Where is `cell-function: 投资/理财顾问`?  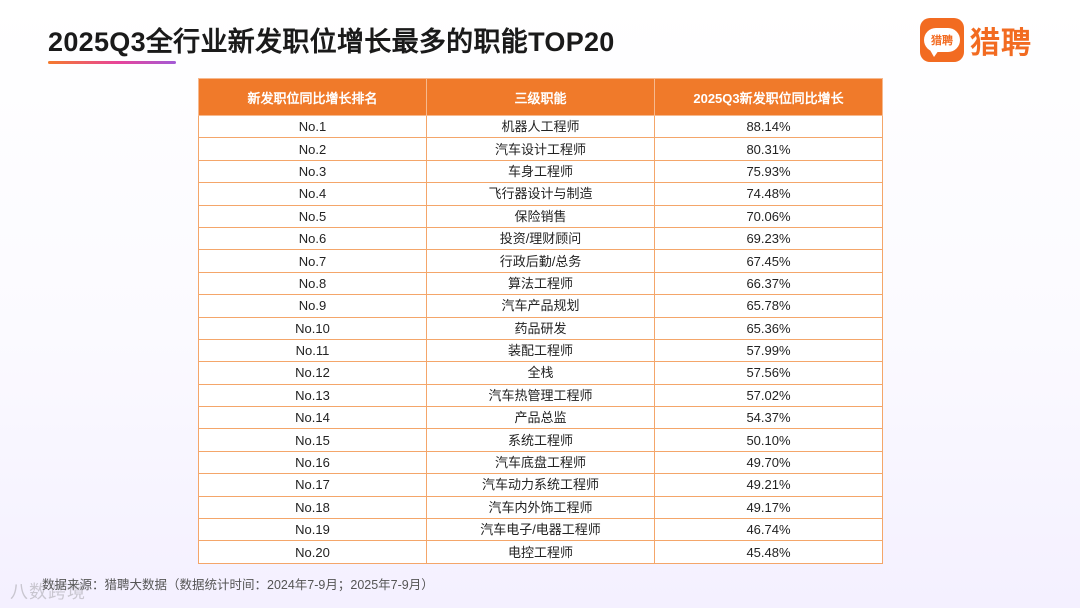
cell-function: 投资/理财顾问 is located at coordinates (540, 238).